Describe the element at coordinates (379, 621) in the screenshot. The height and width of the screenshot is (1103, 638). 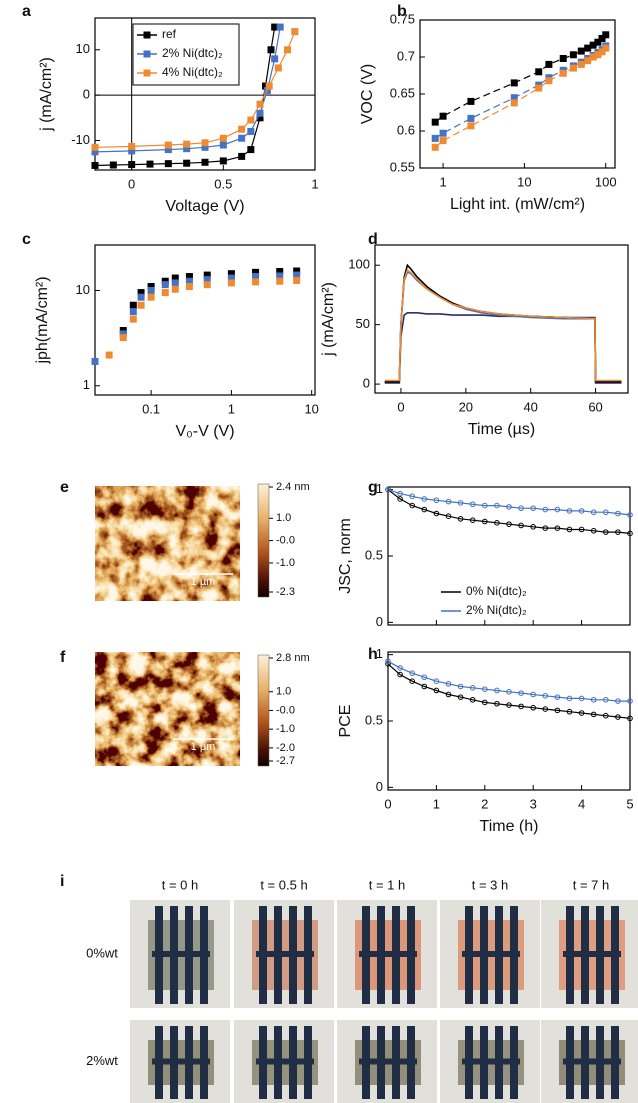
I see `y-tick-label: 0` at that location.